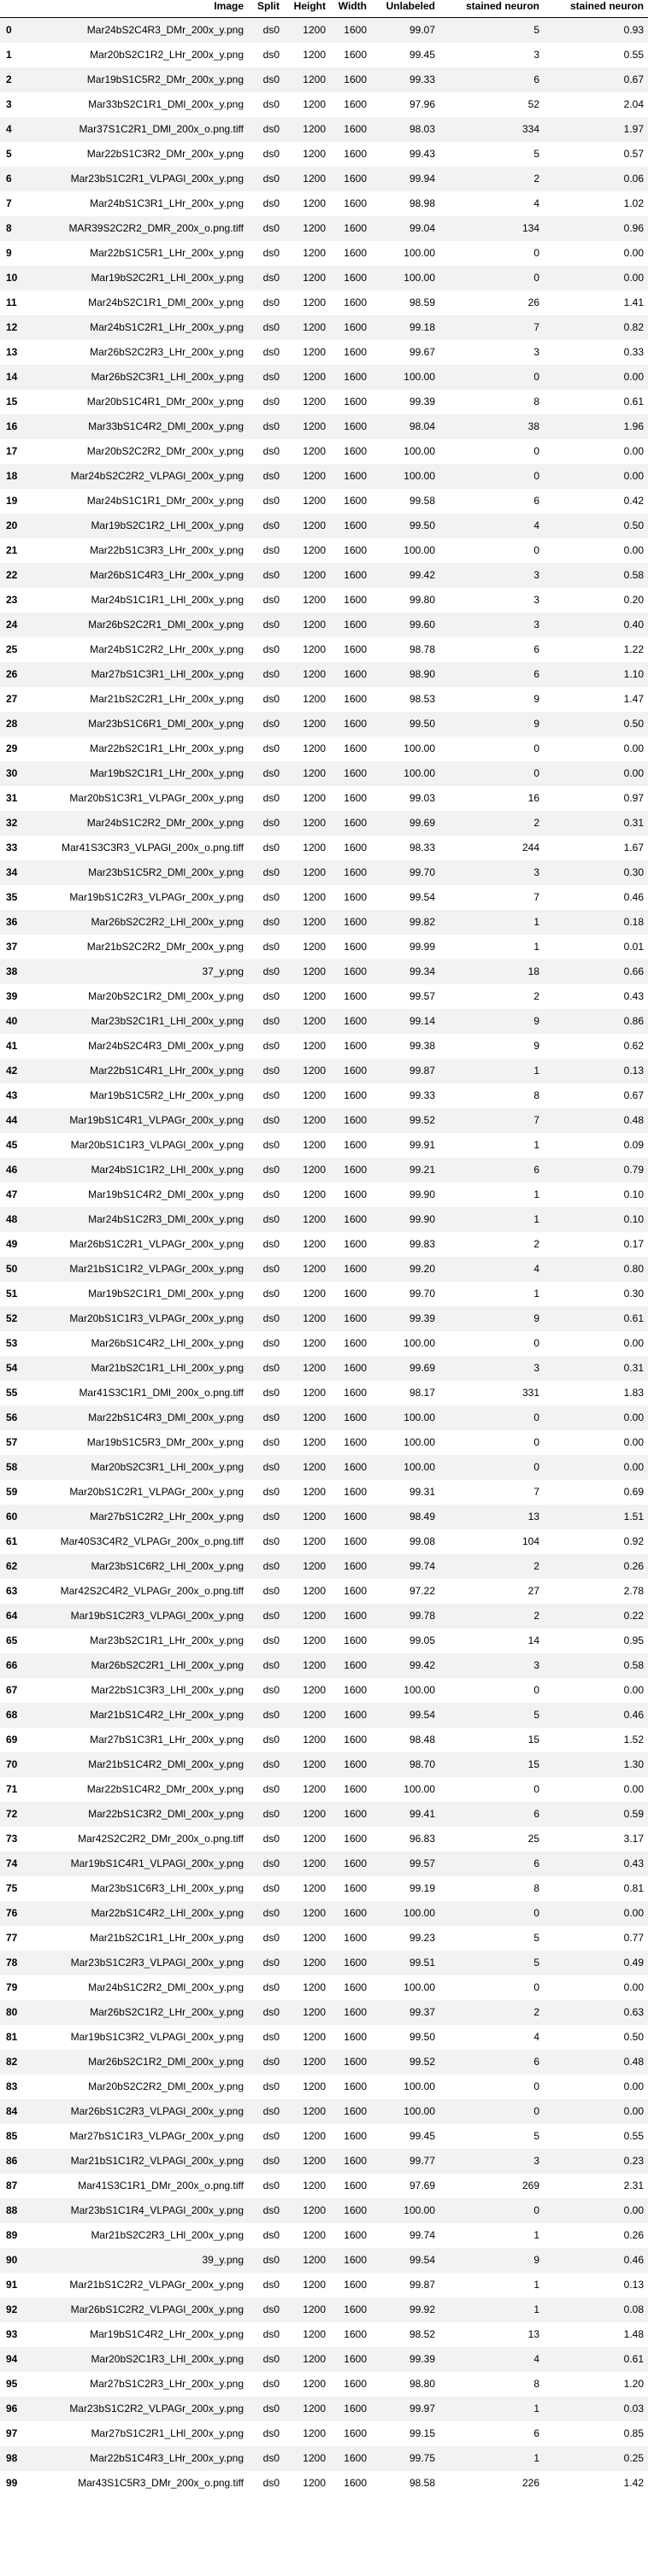  Describe the element at coordinates (12, 1393) in the screenshot. I see `row-index: 55` at that location.